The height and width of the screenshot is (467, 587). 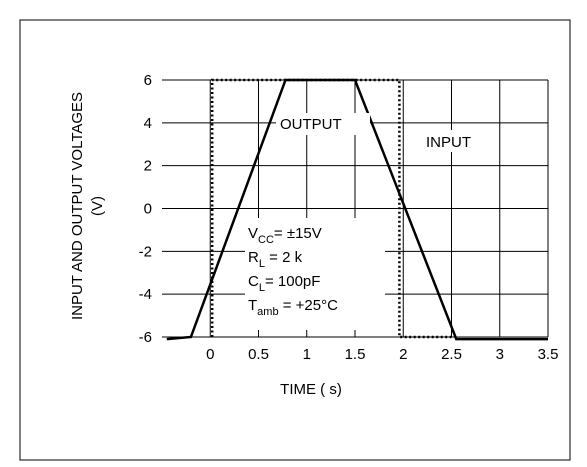 I want to click on condition-value: = 100pF, so click(x=292, y=281).